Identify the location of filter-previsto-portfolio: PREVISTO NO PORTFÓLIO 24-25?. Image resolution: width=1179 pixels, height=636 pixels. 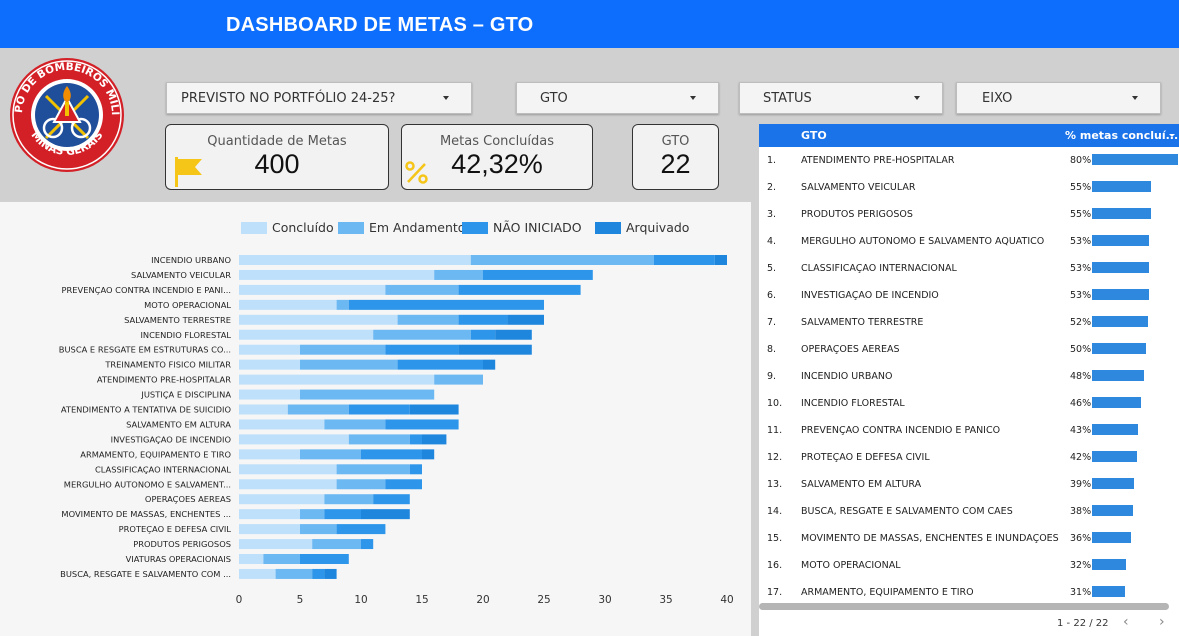
(319, 98).